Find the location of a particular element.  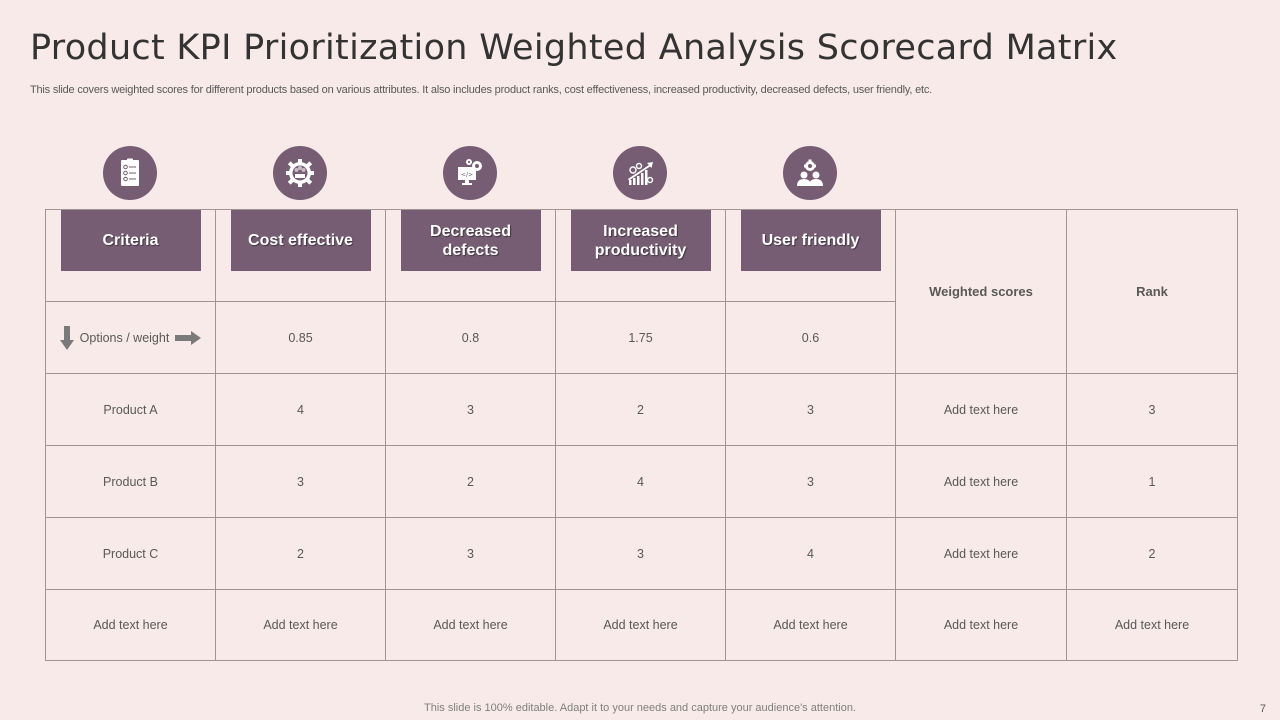

score-increased-productivity: 4 is located at coordinates (640, 481).